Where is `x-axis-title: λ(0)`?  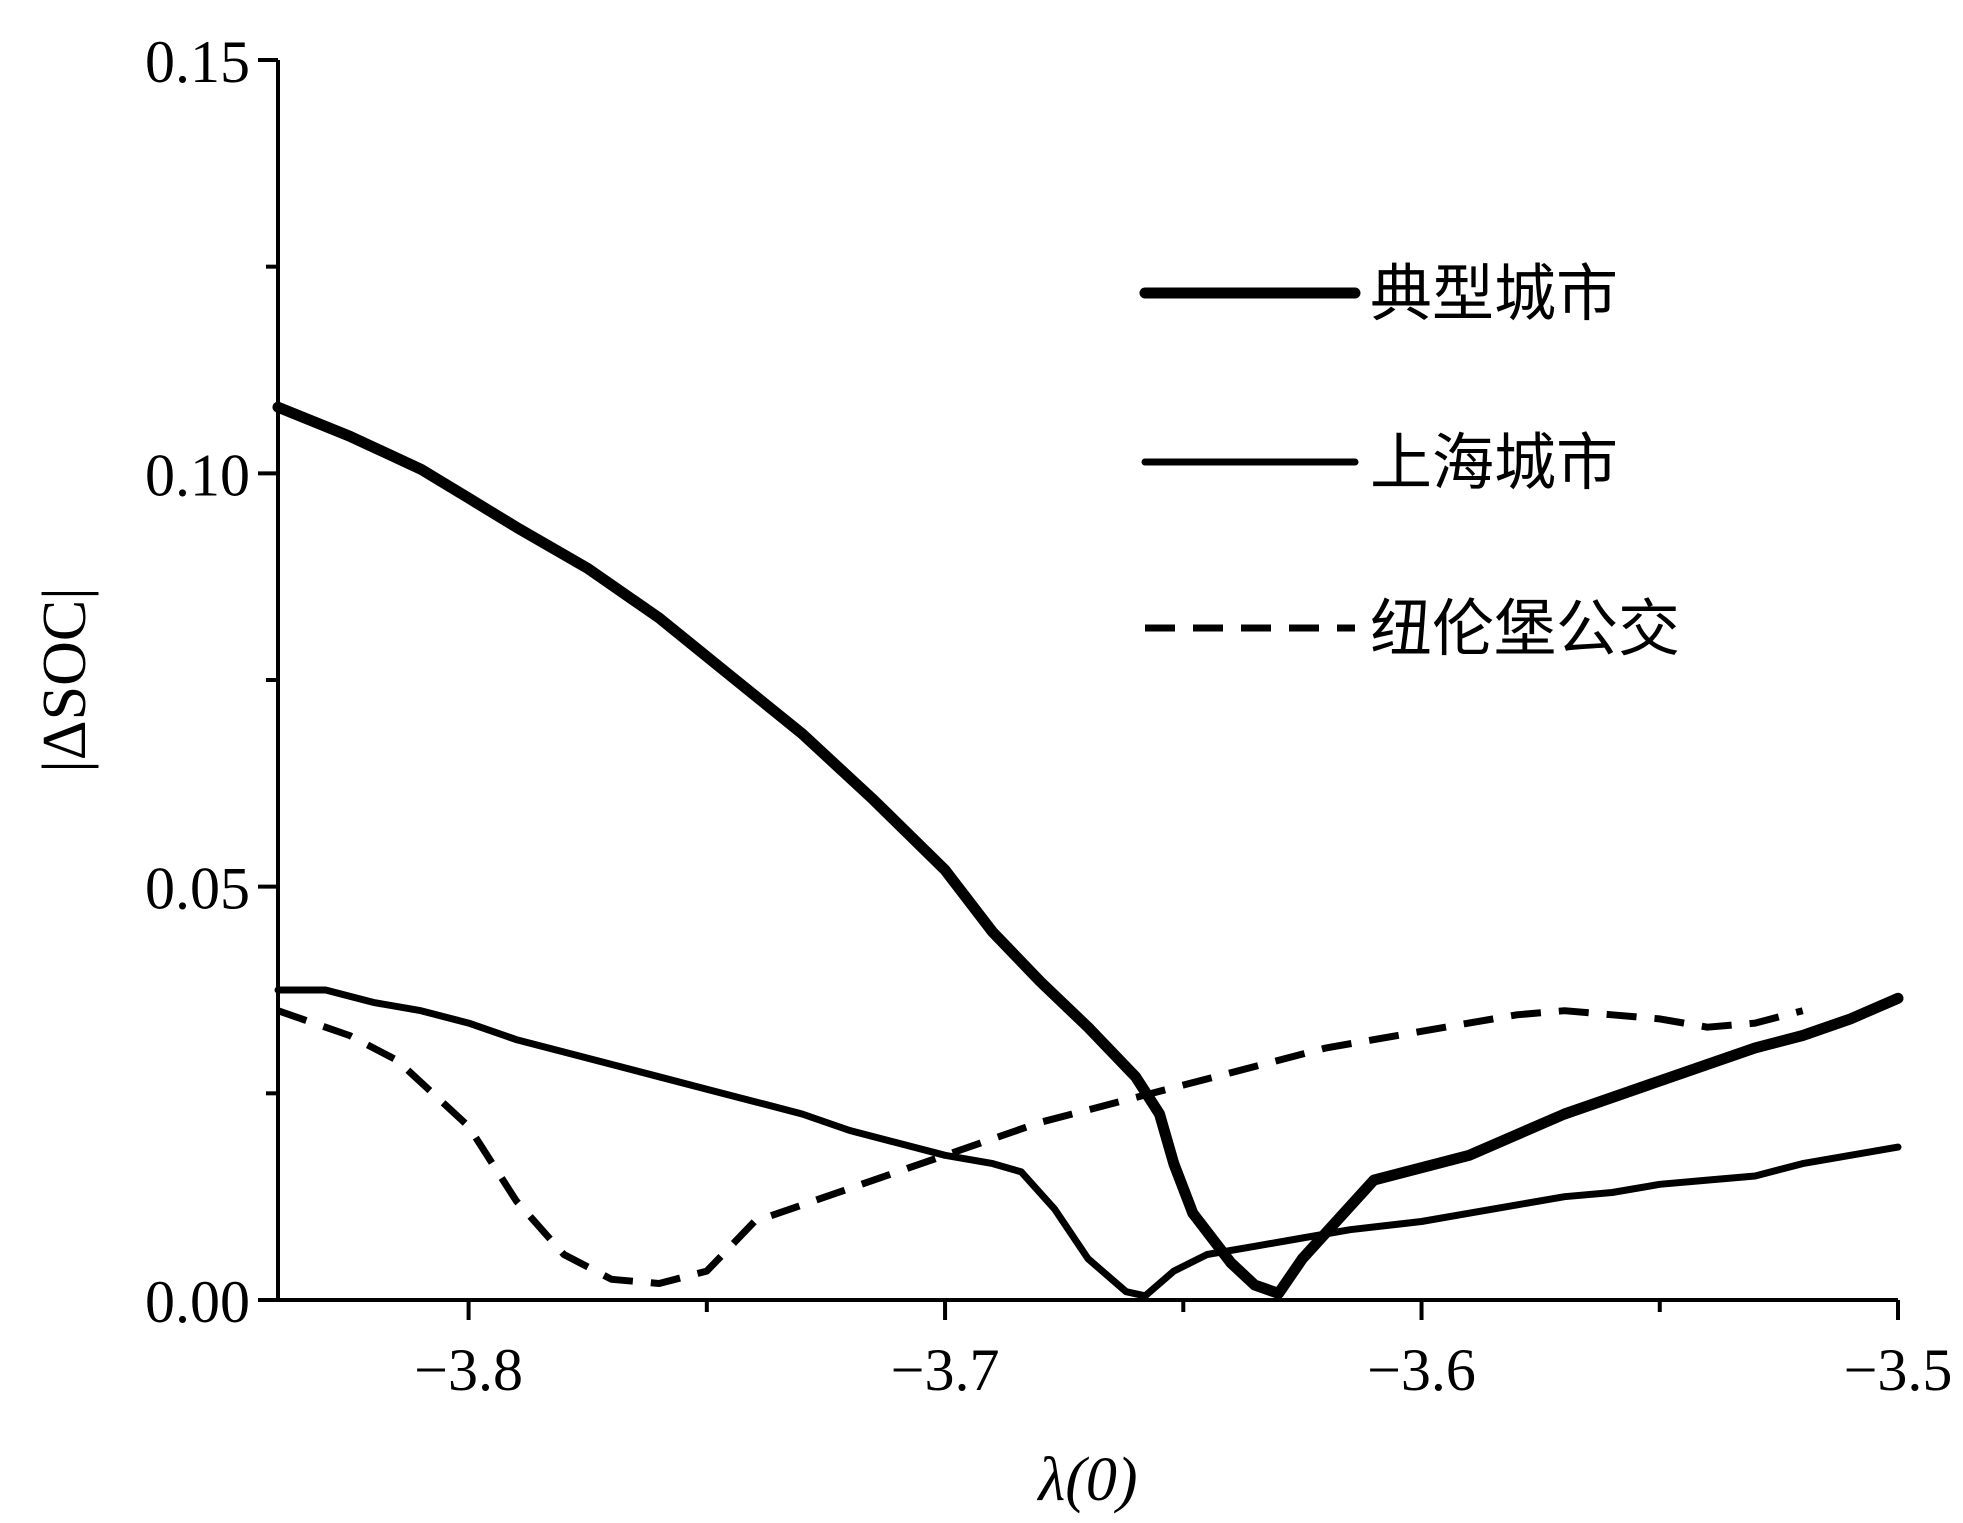 x-axis-title: λ(0) is located at coordinates (1086, 1480).